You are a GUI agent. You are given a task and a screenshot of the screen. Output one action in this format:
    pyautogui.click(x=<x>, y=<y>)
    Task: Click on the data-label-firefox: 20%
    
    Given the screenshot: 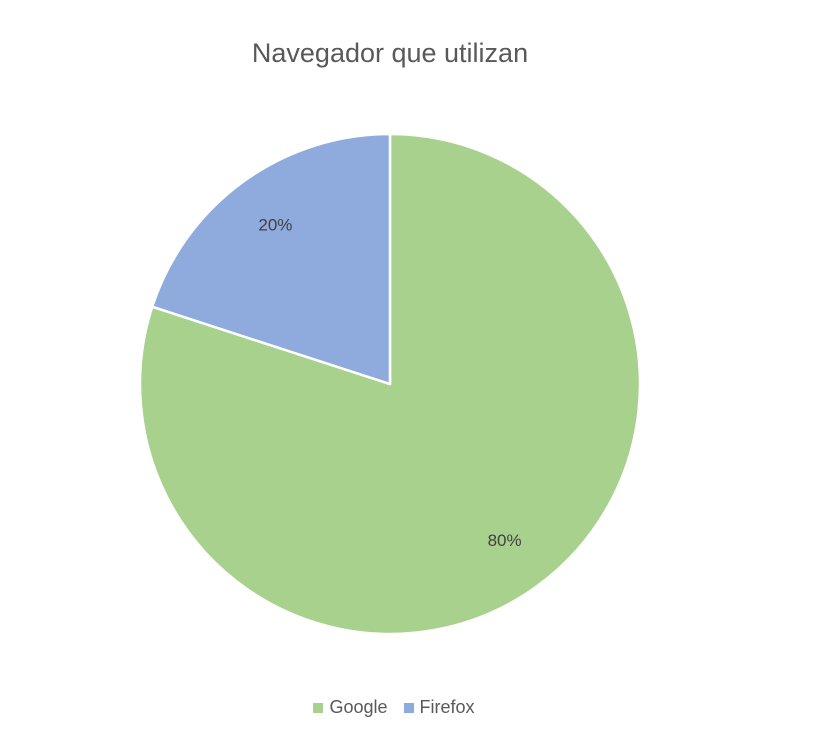 What is the action you would take?
    pyautogui.click(x=275, y=225)
    